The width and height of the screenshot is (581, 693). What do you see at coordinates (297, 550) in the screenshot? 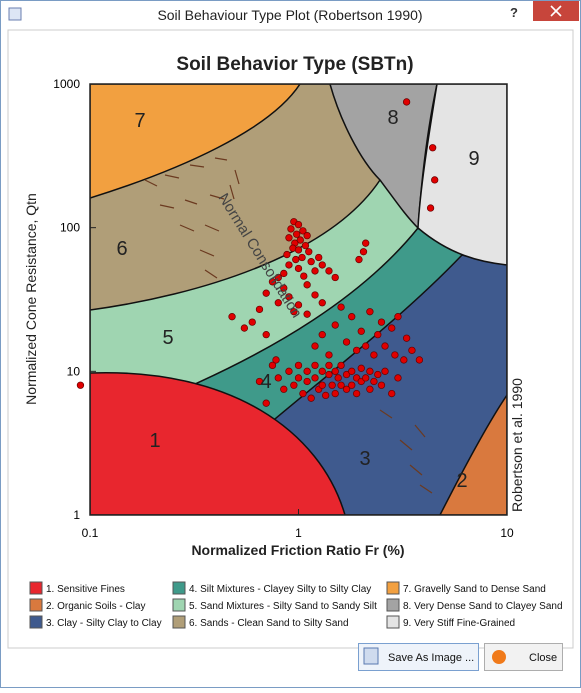
I see `x-axis-label: Normalized Friction Ratio Fr (%)` at bounding box center [297, 550].